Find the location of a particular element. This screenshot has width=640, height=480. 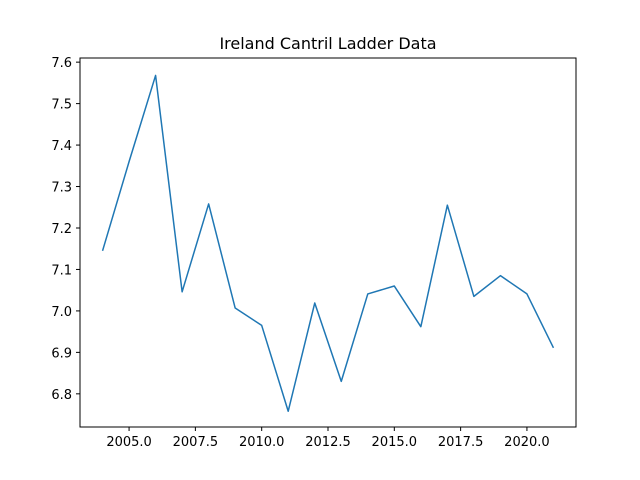

x-tick-label: 2010.0 is located at coordinates (262, 442).